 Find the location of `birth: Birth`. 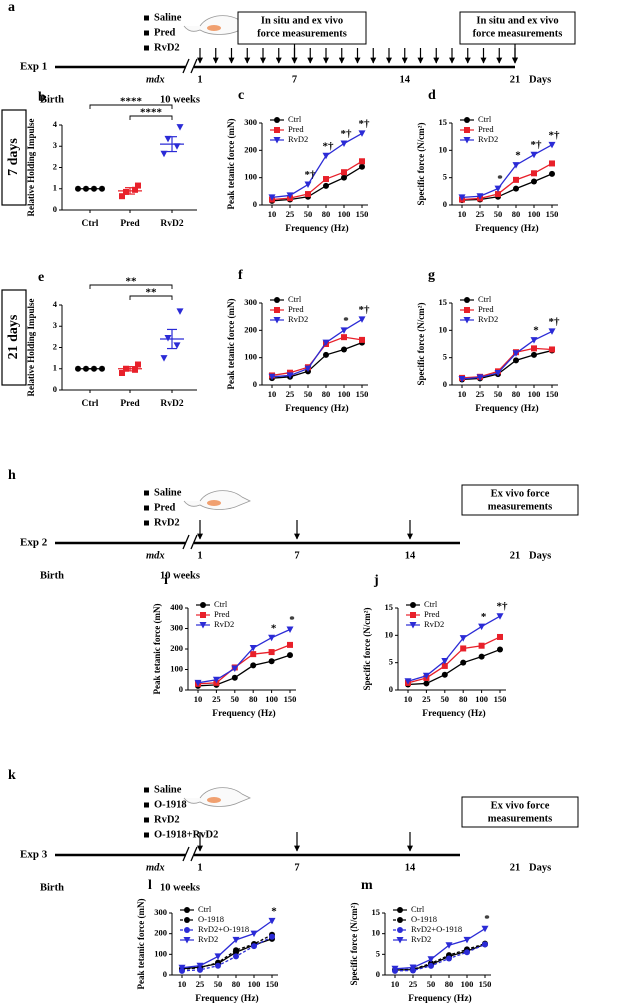

birth: Birth is located at coordinates (52, 99).